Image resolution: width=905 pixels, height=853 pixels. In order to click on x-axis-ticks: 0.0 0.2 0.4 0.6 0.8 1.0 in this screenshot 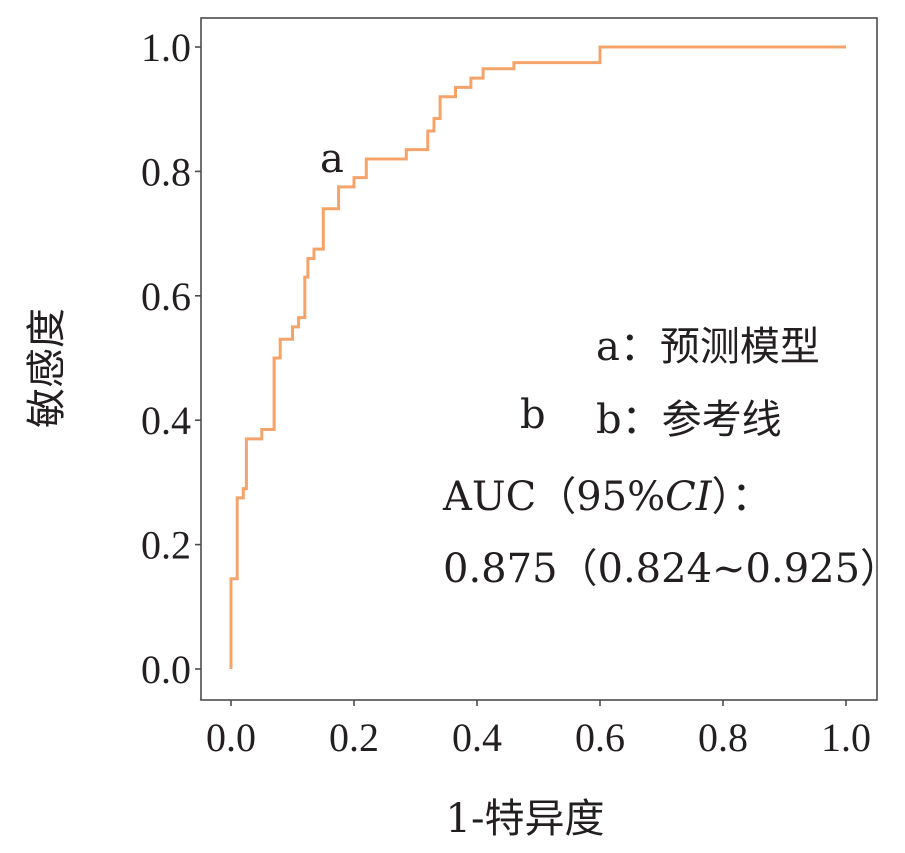, I will do `click(538, 730)`.